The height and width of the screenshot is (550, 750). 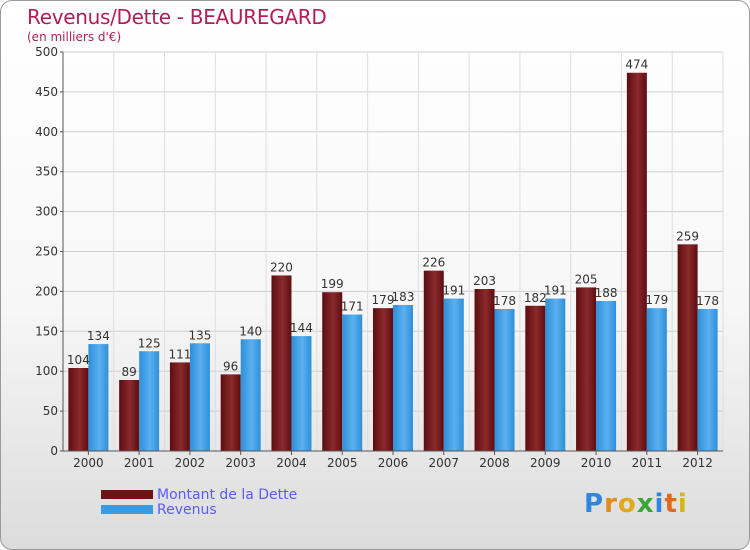 What do you see at coordinates (687, 347) in the screenshot?
I see `bar-debt-2012` at bounding box center [687, 347].